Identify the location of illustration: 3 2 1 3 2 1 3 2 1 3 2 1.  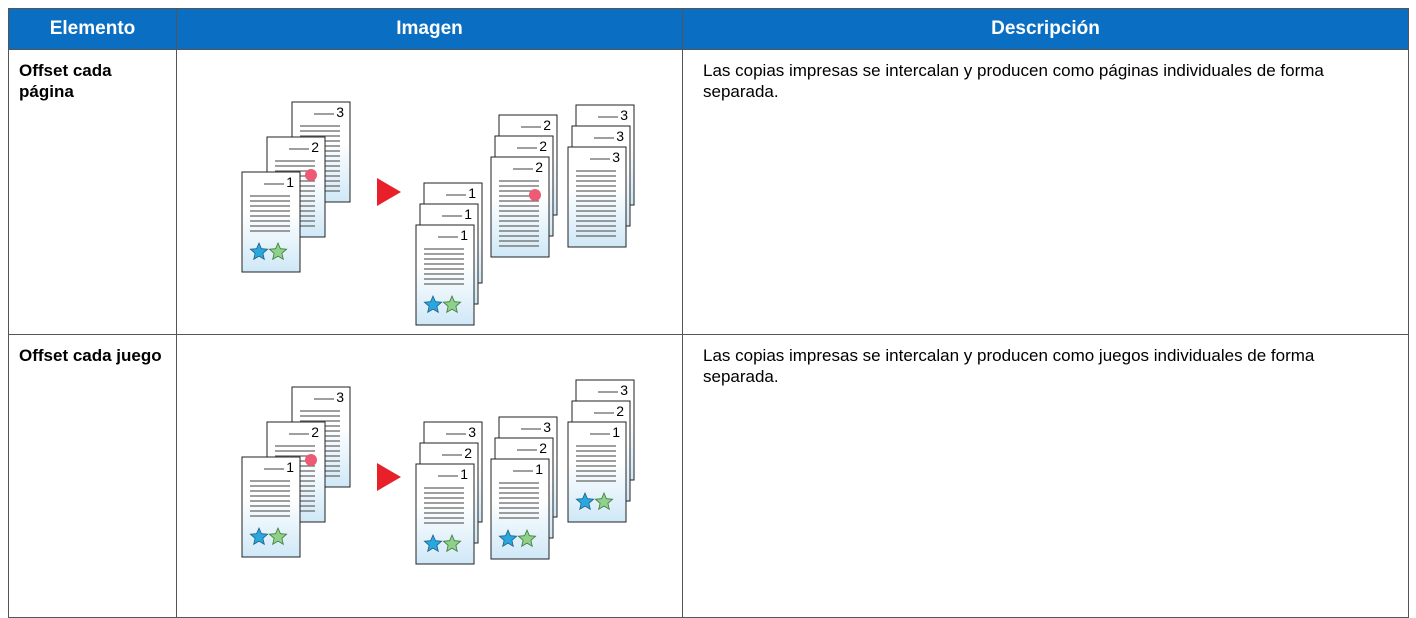
(438, 472).